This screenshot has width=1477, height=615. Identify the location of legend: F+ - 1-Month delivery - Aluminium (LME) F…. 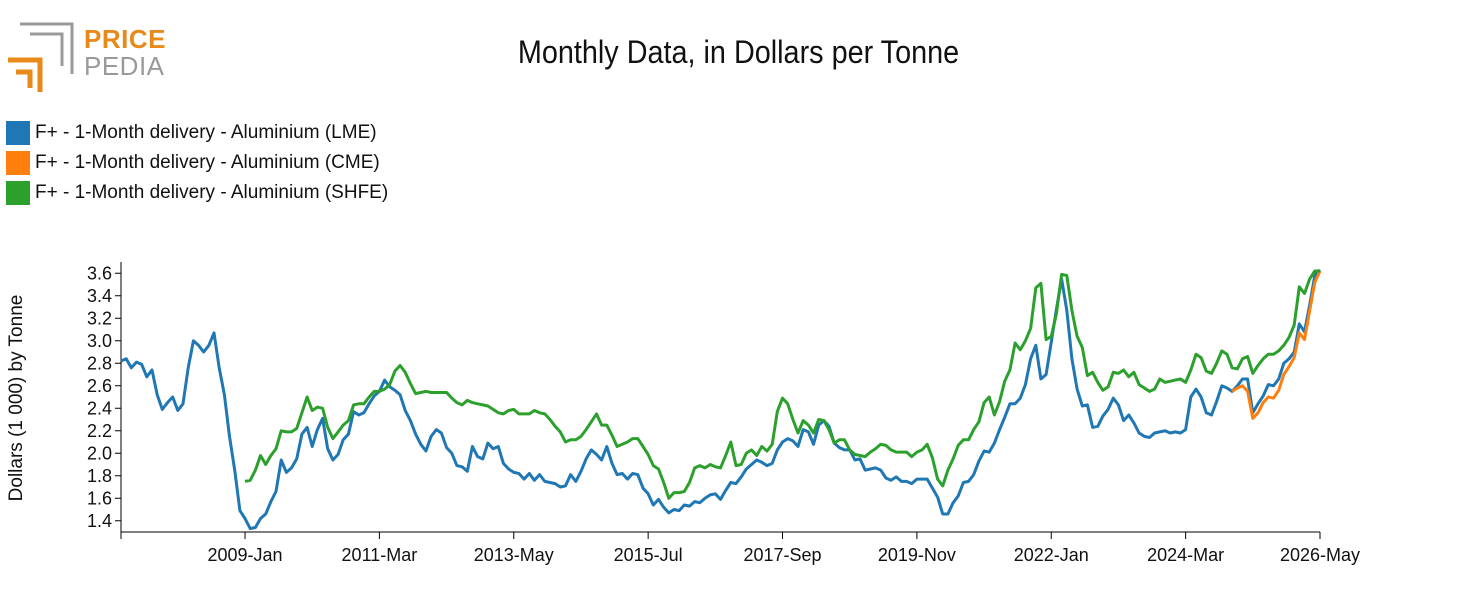
(197, 163).